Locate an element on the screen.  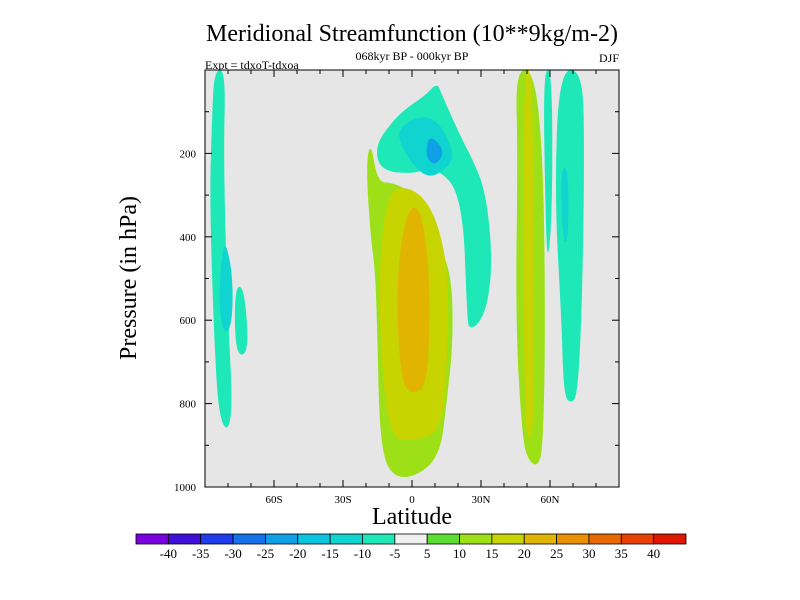
contour-upper-negative-inner is located at coordinates (434, 151).